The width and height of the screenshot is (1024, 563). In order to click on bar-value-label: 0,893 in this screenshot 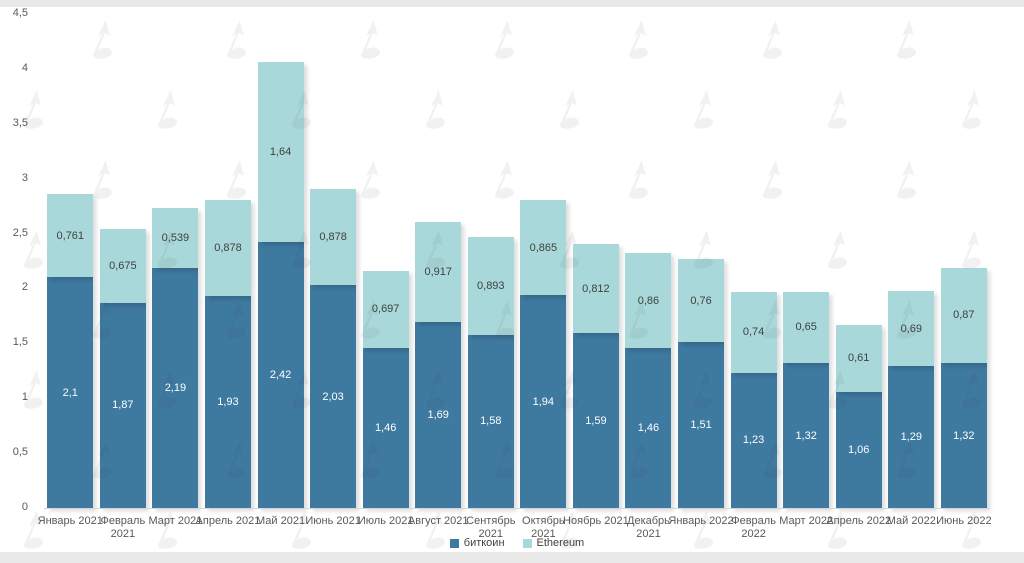, I will do `click(491, 285)`.